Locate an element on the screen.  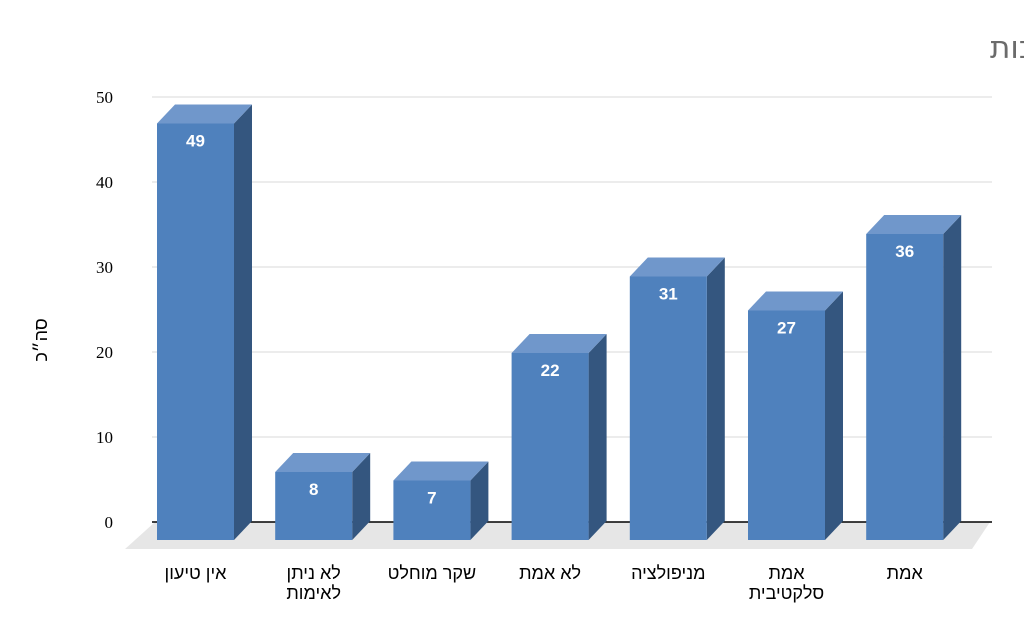
data-label: 31 is located at coordinates (668, 294).